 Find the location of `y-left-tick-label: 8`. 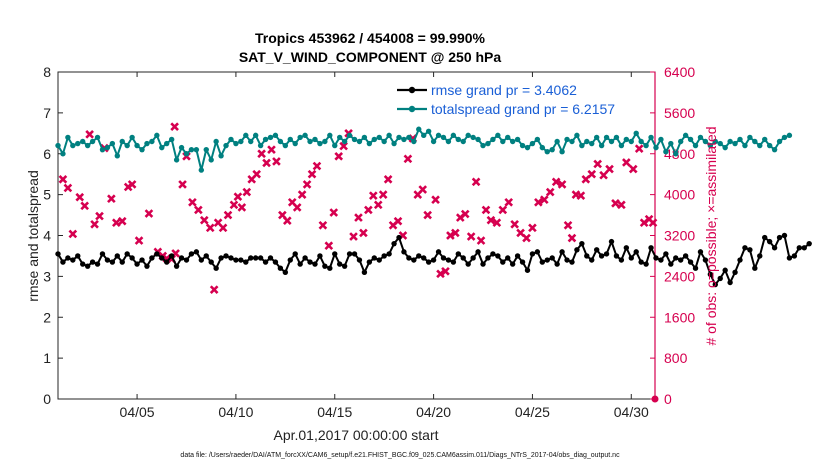

y-left-tick-label: 8 is located at coordinates (47, 72).